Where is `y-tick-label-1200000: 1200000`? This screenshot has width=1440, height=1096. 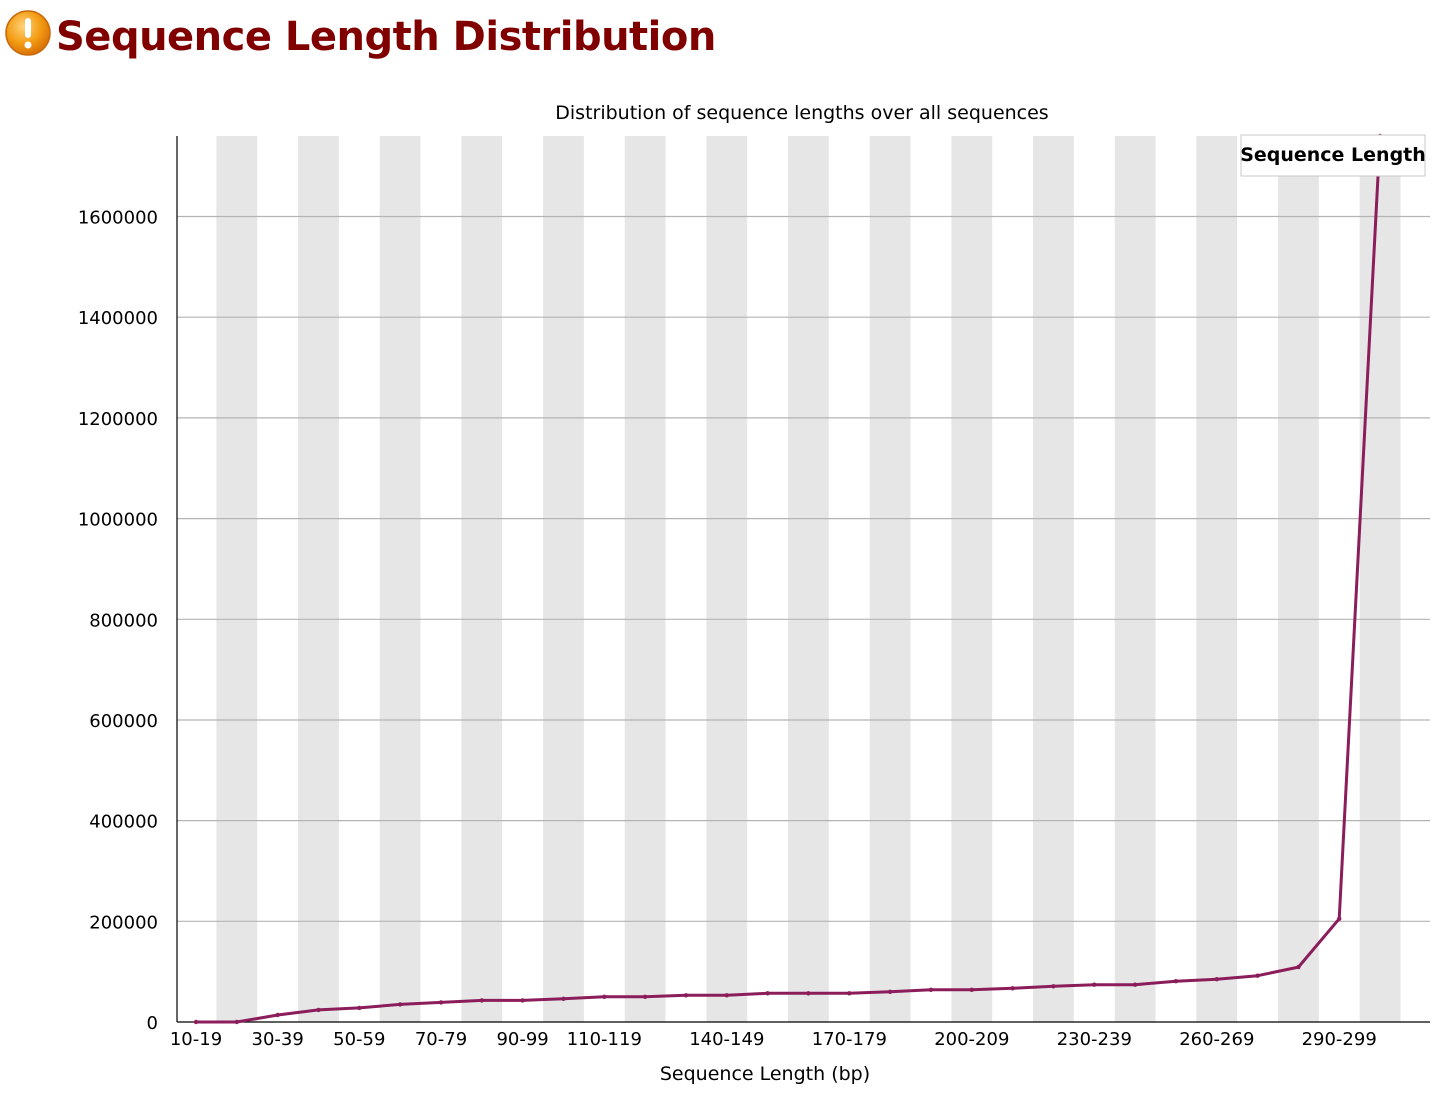
y-tick-label-1200000: 1200000 is located at coordinates (118, 419).